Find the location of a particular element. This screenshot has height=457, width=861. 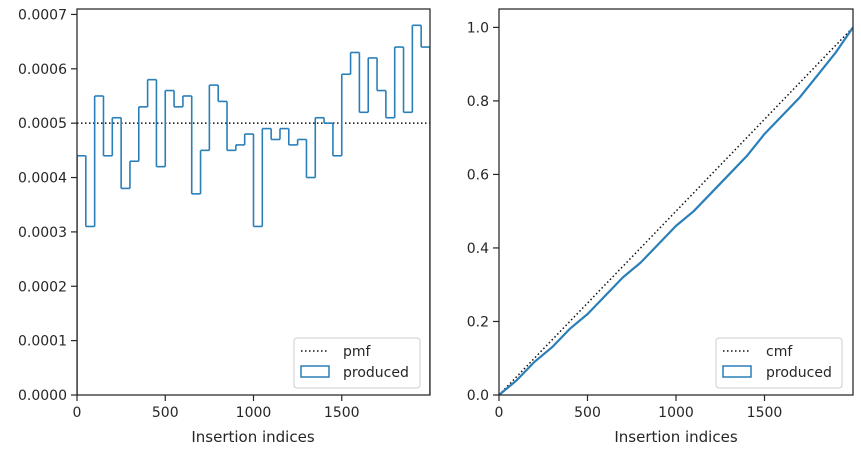

left-y-tick-label: 0.0002 is located at coordinates (42, 287).